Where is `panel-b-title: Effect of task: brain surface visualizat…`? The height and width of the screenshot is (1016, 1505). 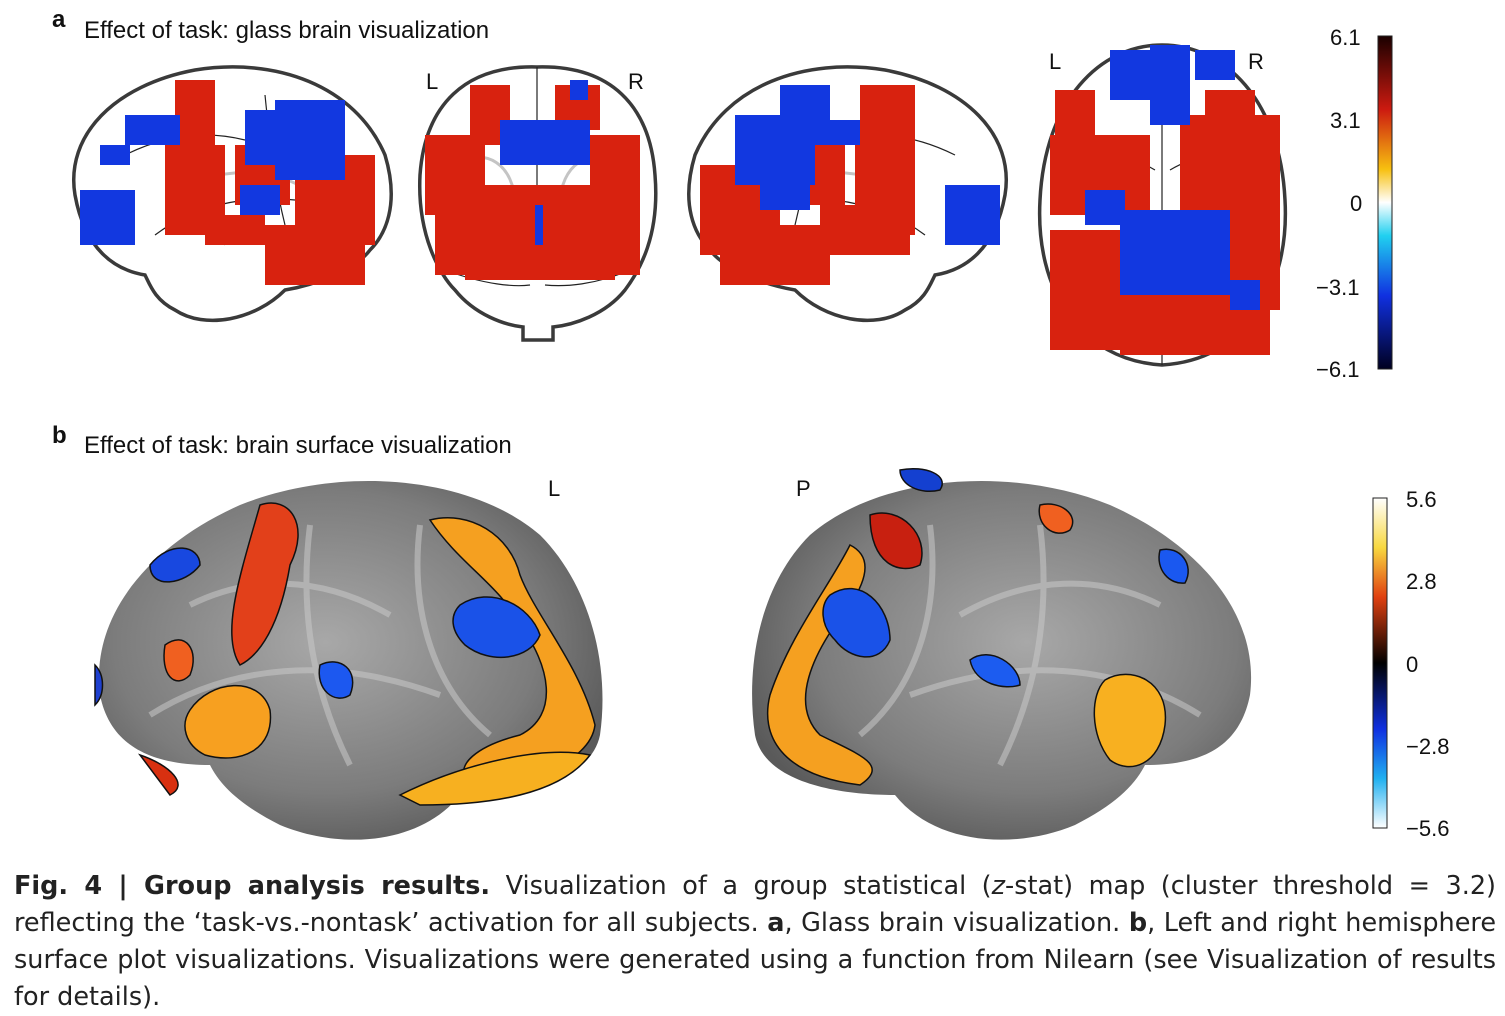
panel-b-title: Effect of task: brain surface visualizat… is located at coordinates (298, 445).